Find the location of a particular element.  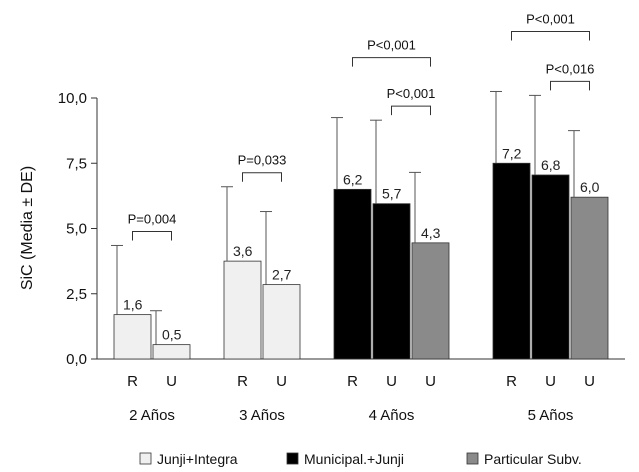

x-group-label: 5 Años is located at coordinates (551, 415).